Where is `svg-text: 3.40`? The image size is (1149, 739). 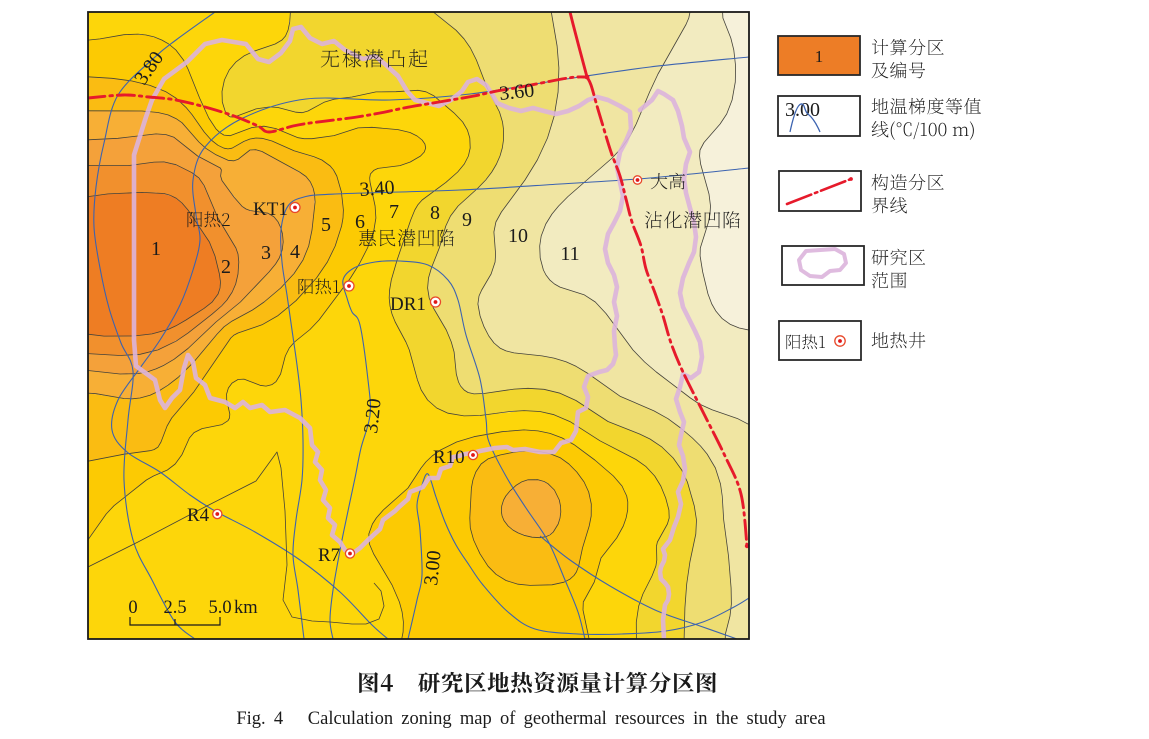
svg-text: 3.40 is located at coordinates (377, 189).